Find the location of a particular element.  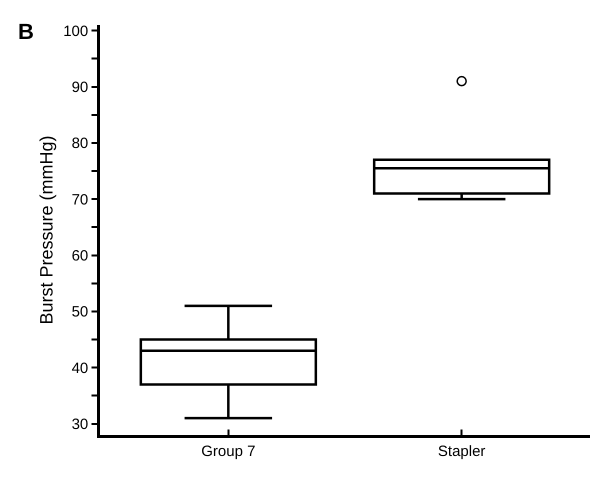

text: B is located at coordinates (26, 31).